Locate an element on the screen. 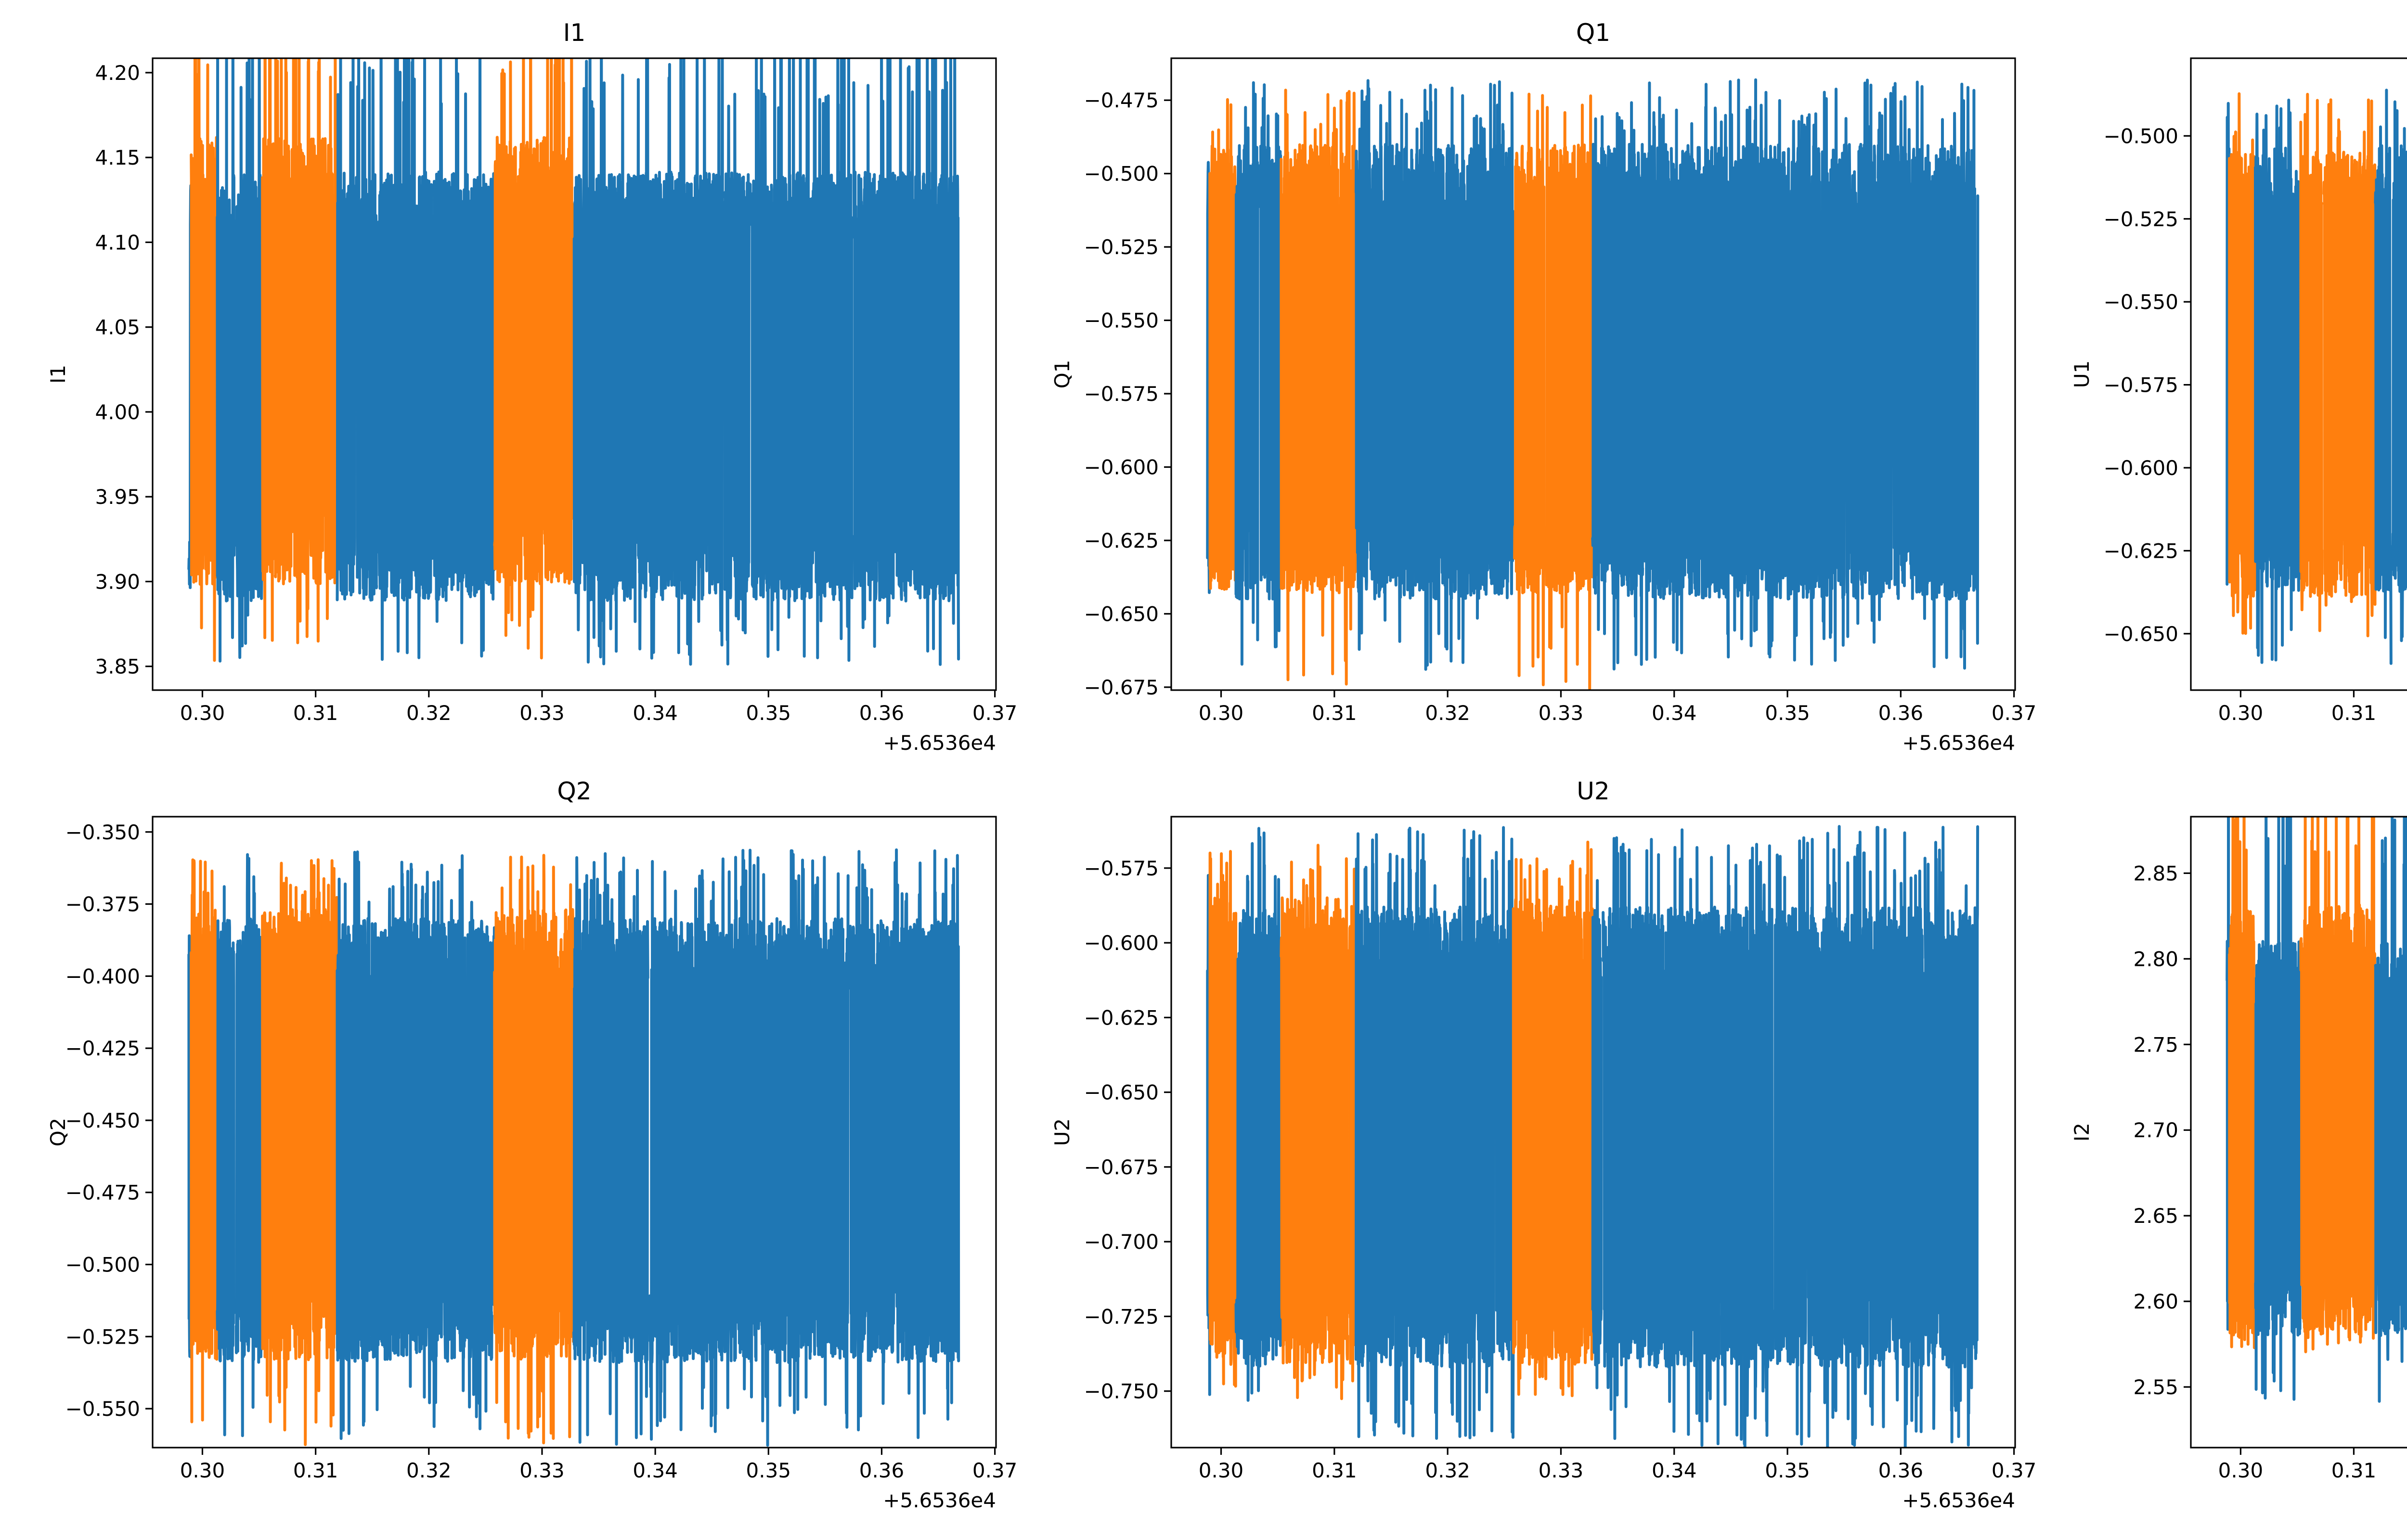 The height and width of the screenshot is (1540, 2407). y-tick-label: −0.400 is located at coordinates (102, 976).